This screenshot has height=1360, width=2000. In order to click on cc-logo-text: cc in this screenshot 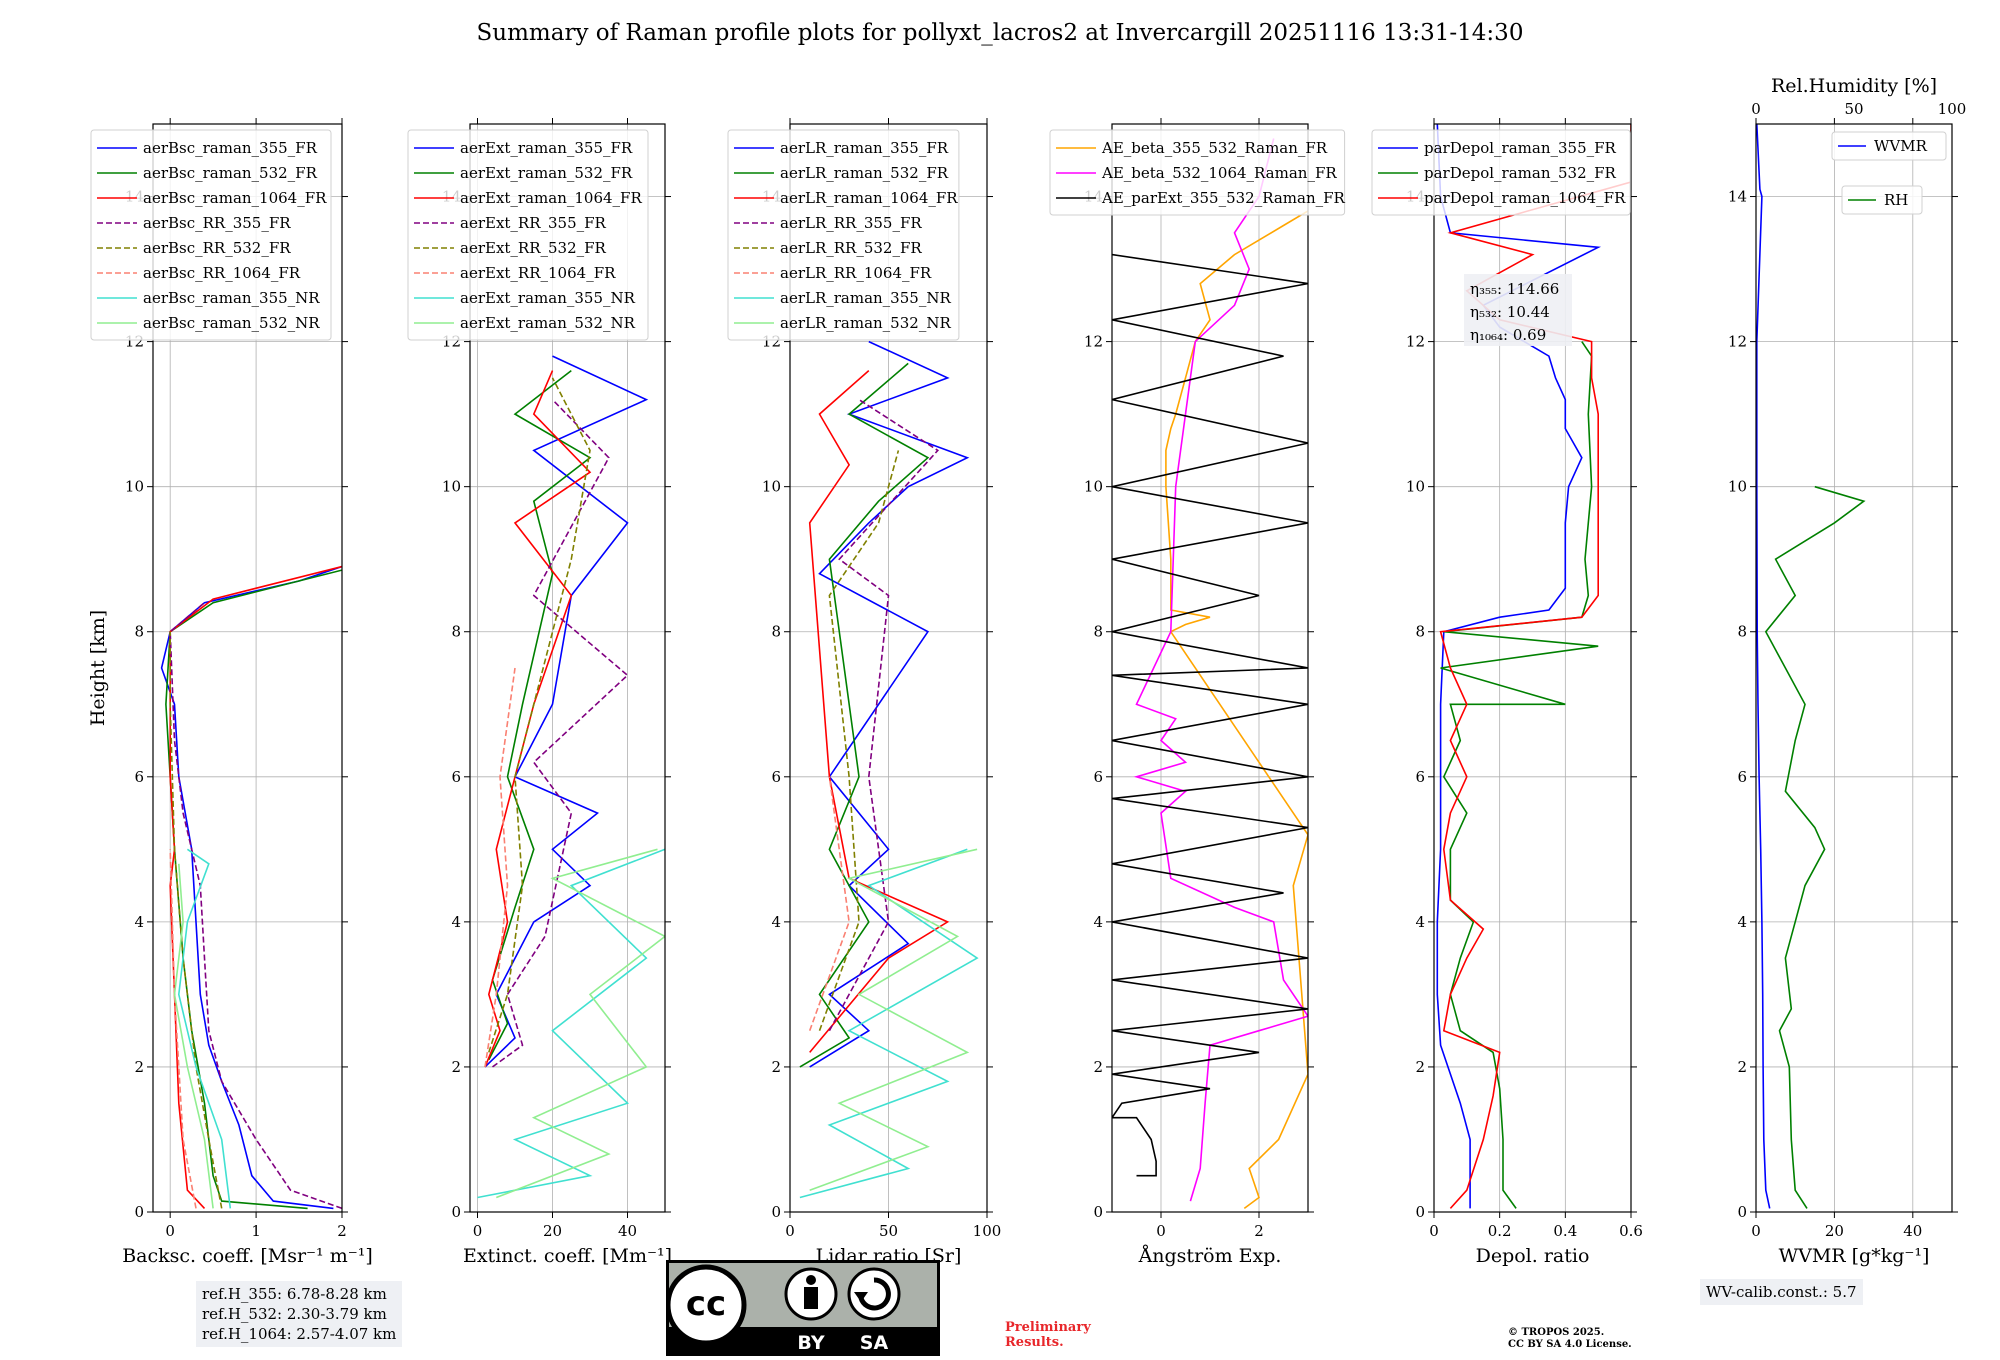, I will do `click(706, 1304)`.